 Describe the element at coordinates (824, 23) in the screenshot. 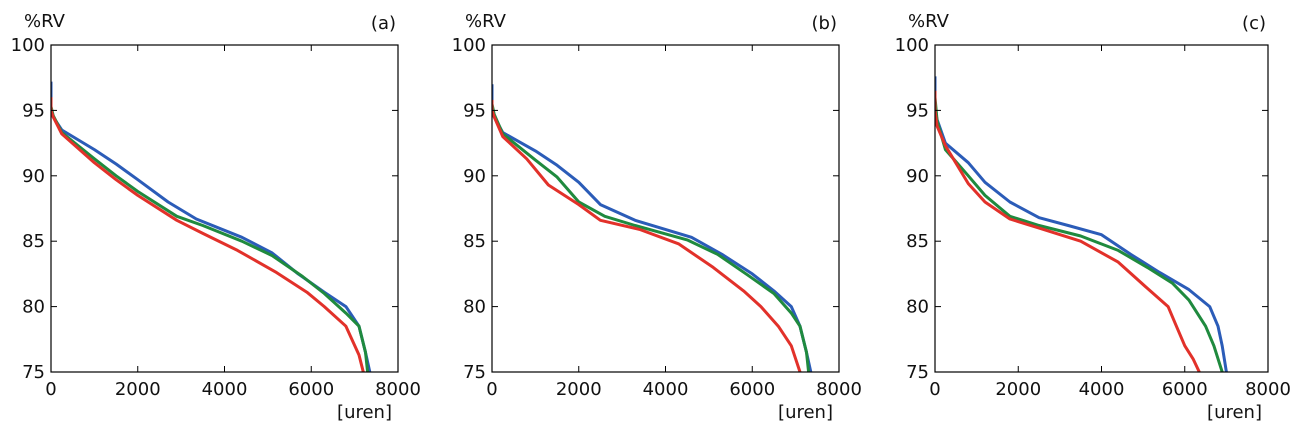

I see `panel-label: (b)` at that location.